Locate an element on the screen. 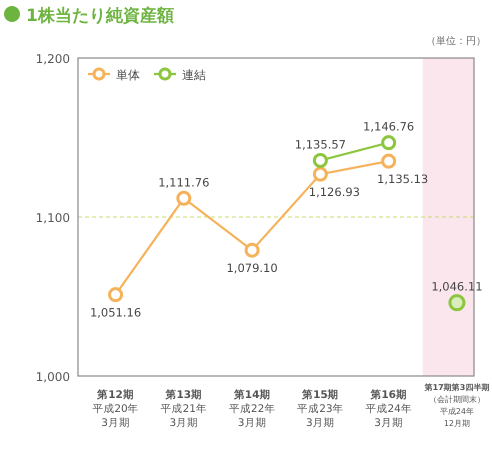  data-label: 1,079.10 is located at coordinates (252, 268).